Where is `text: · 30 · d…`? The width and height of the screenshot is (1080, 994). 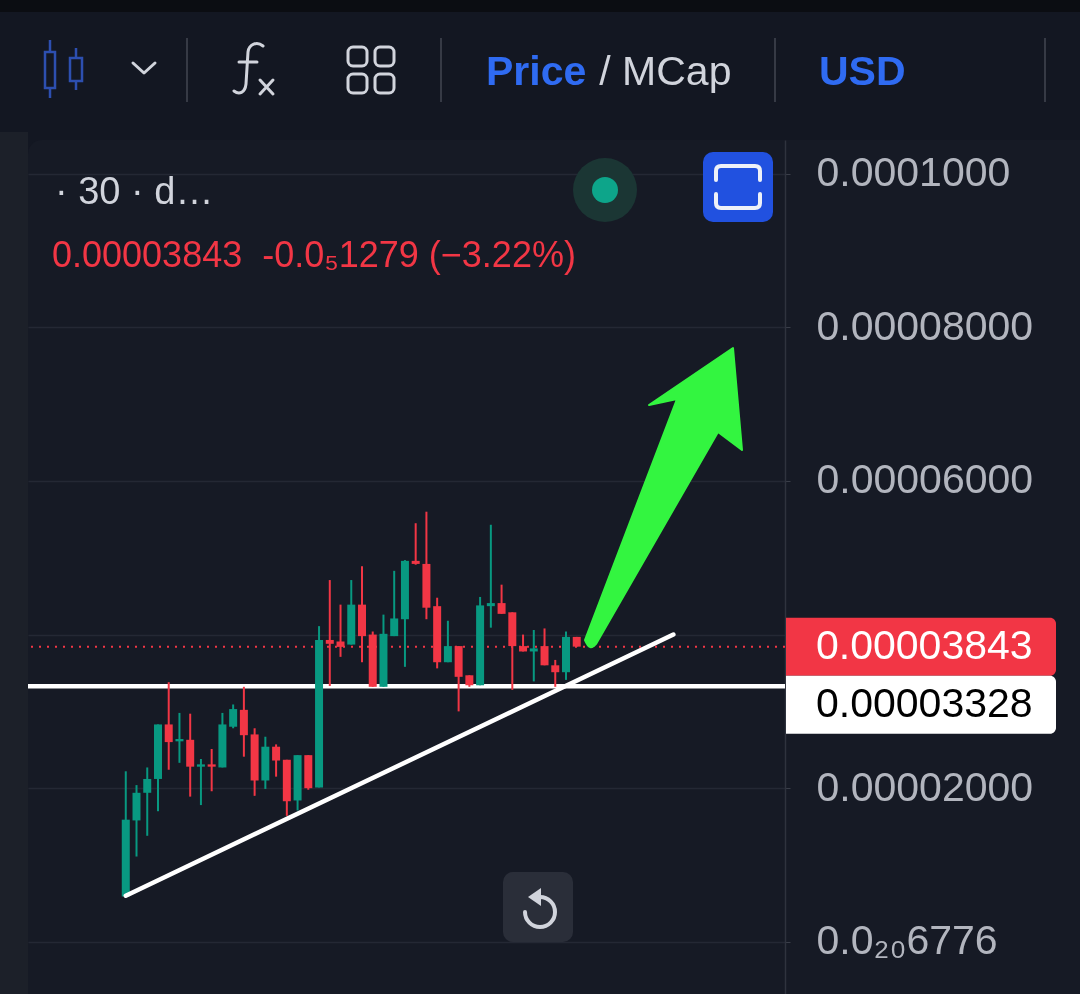
text: · 30 · d… is located at coordinates (134, 191).